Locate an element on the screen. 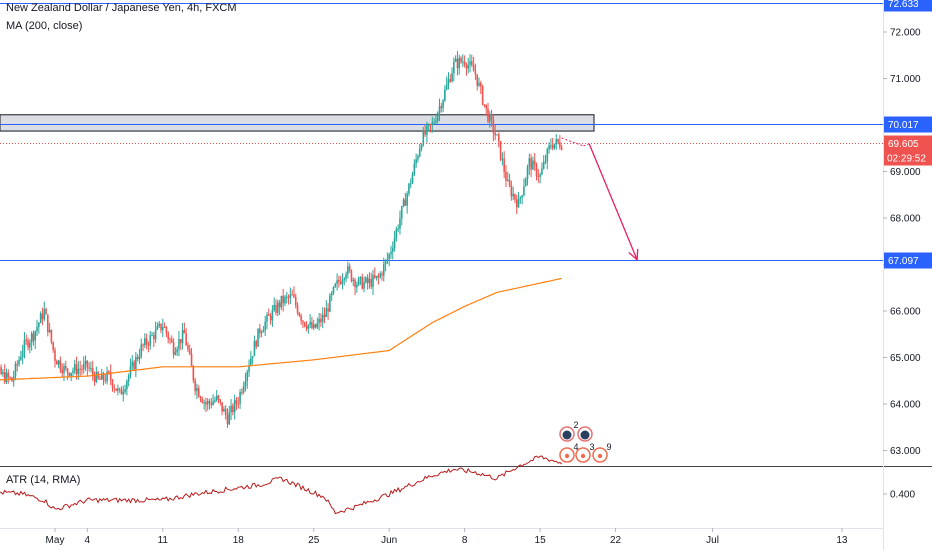 The image size is (932, 550). atr-line is located at coordinates (281, 485).